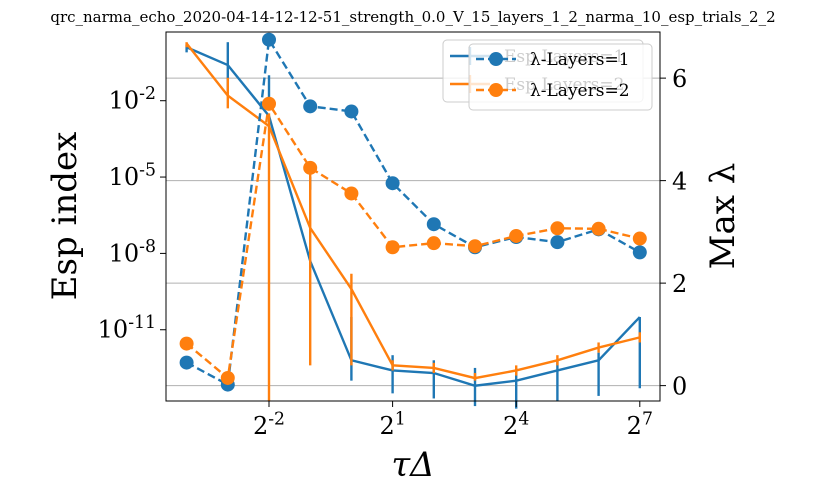 This screenshot has width=825, height=492. Describe the element at coordinates (132, 214) in the screenshot. I see `left-axis-ticks: 10⁻² 10⁻⁵ 10⁻⁸ 10⁻¹¹` at that location.